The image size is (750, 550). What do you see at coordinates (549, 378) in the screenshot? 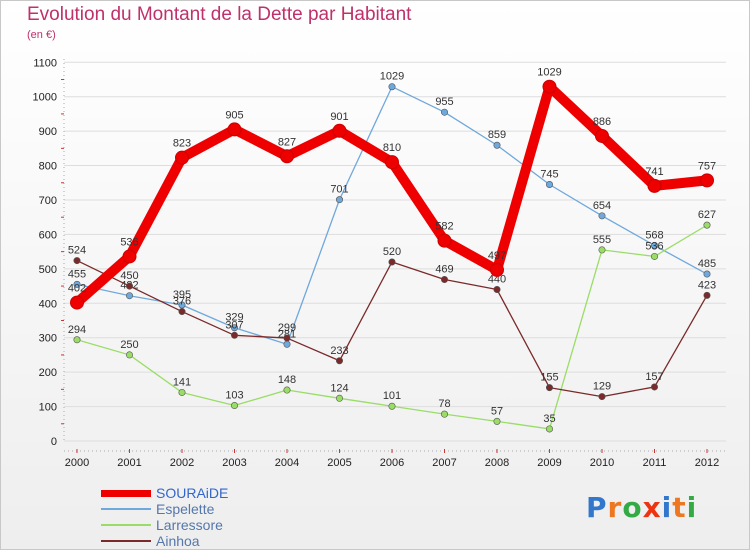
I see `data-label: 155` at bounding box center [549, 378].